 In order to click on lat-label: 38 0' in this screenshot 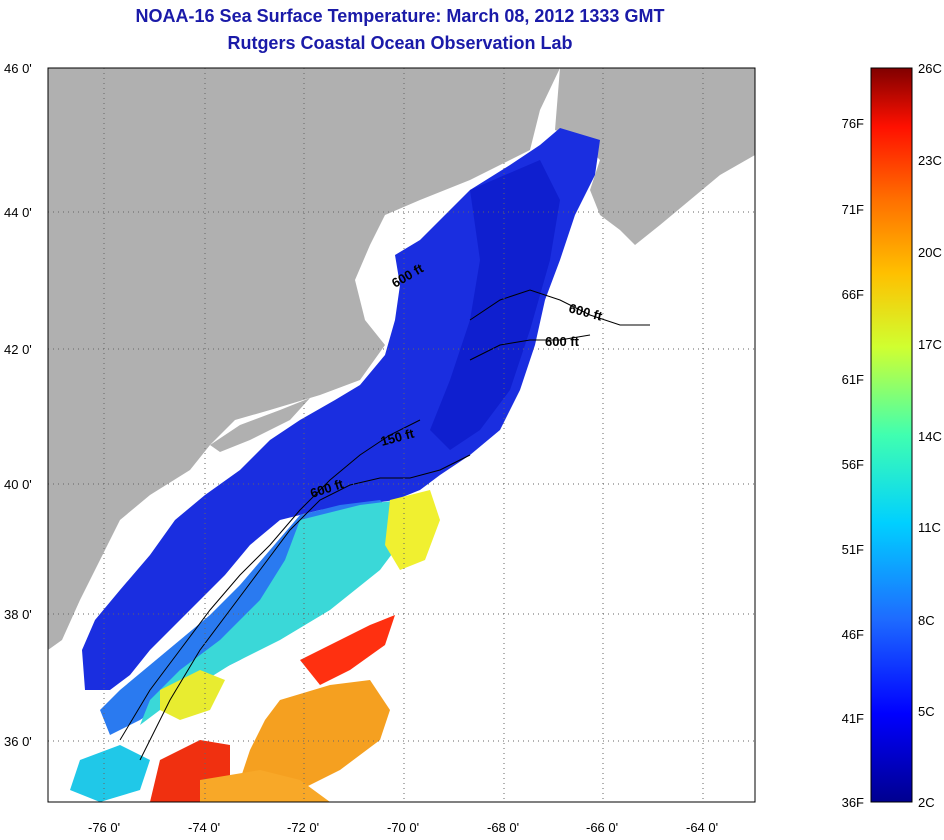, I will do `click(18, 614)`.